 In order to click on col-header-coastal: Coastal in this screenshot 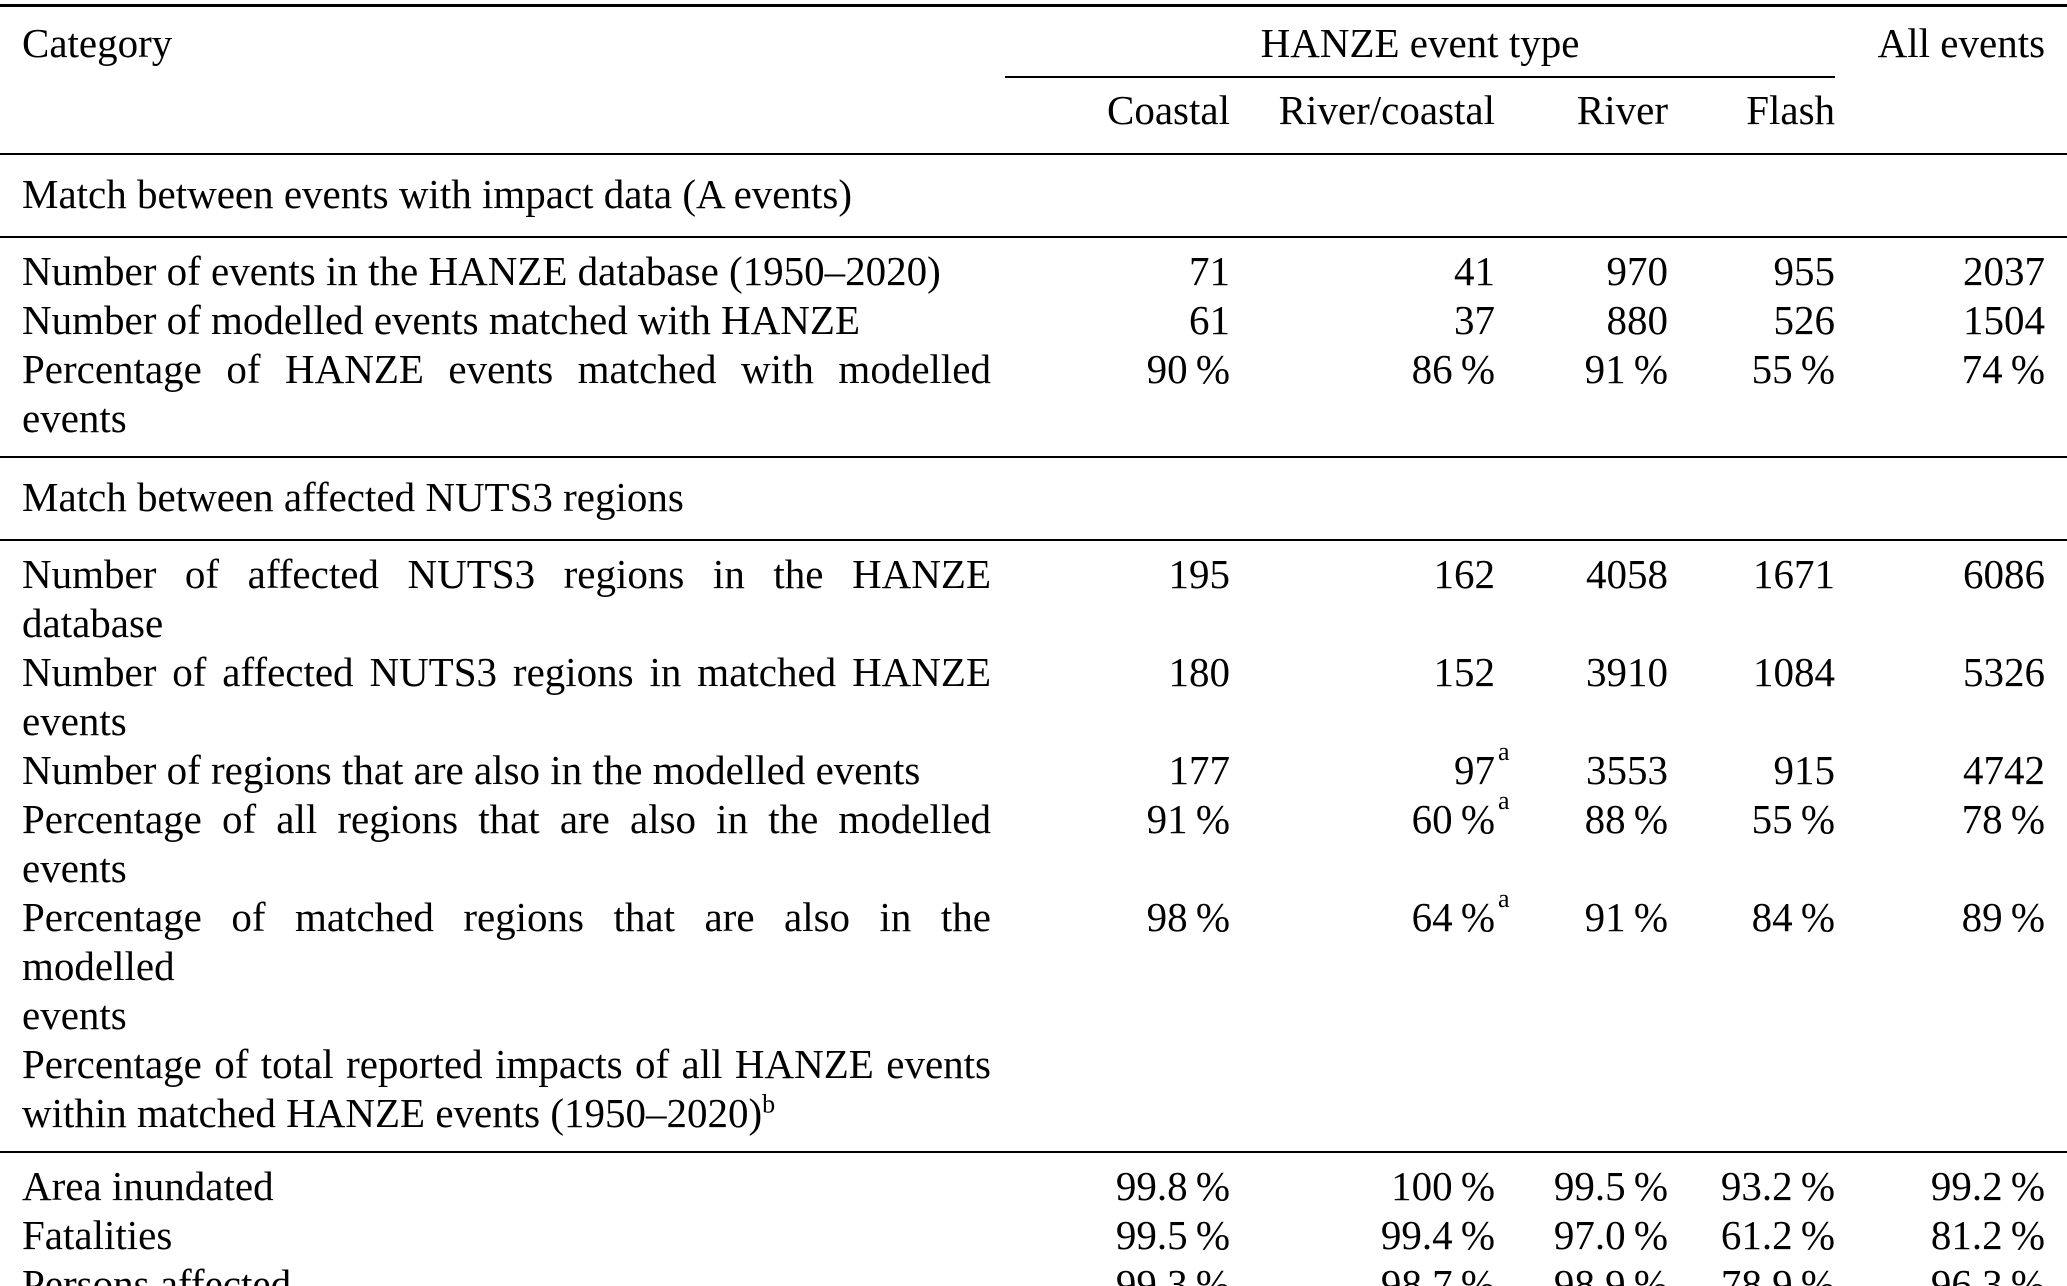, I will do `click(1168, 110)`.